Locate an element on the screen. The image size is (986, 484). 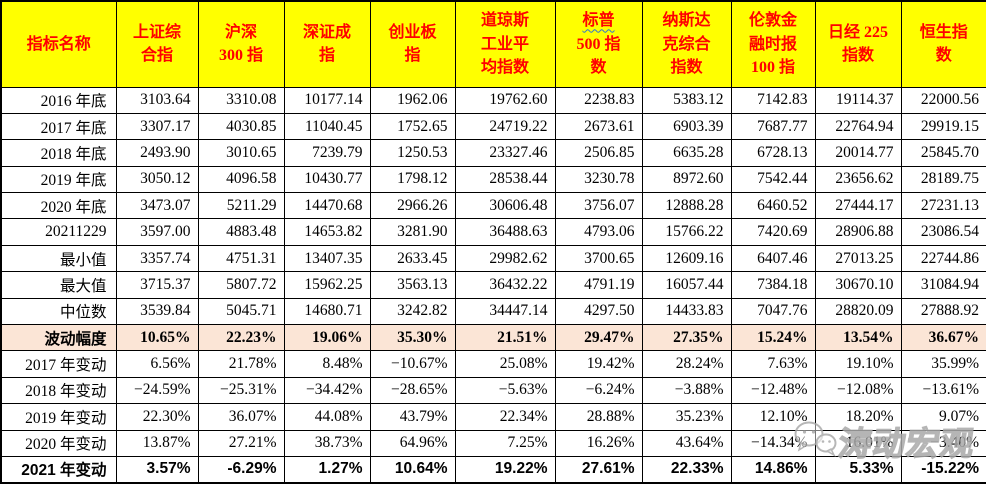
row-label: 2020 年底 is located at coordinates (58, 206).